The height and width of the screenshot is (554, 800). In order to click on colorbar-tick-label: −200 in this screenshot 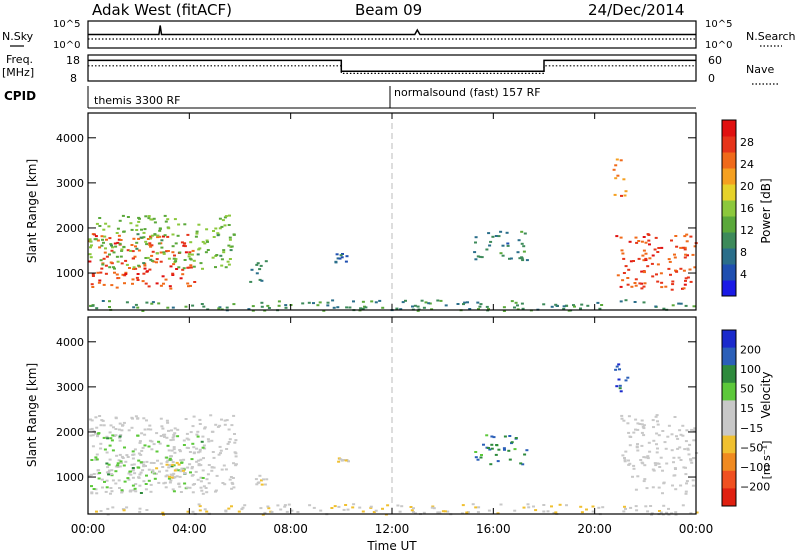, I will do `click(755, 486)`.